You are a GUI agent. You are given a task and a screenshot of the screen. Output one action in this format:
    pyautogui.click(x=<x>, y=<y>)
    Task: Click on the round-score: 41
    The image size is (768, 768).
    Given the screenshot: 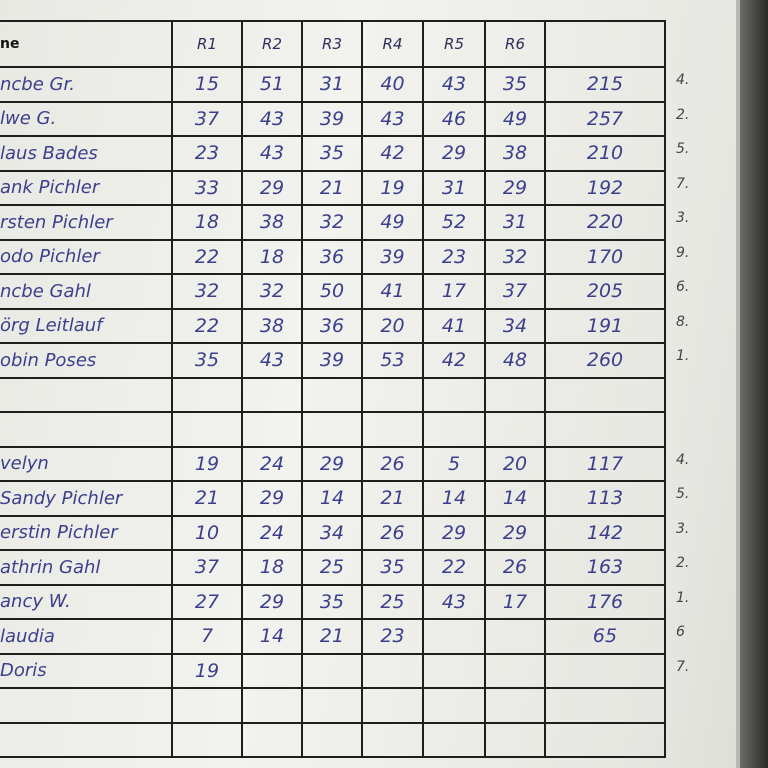 What is the action you would take?
    pyautogui.click(x=454, y=325)
    